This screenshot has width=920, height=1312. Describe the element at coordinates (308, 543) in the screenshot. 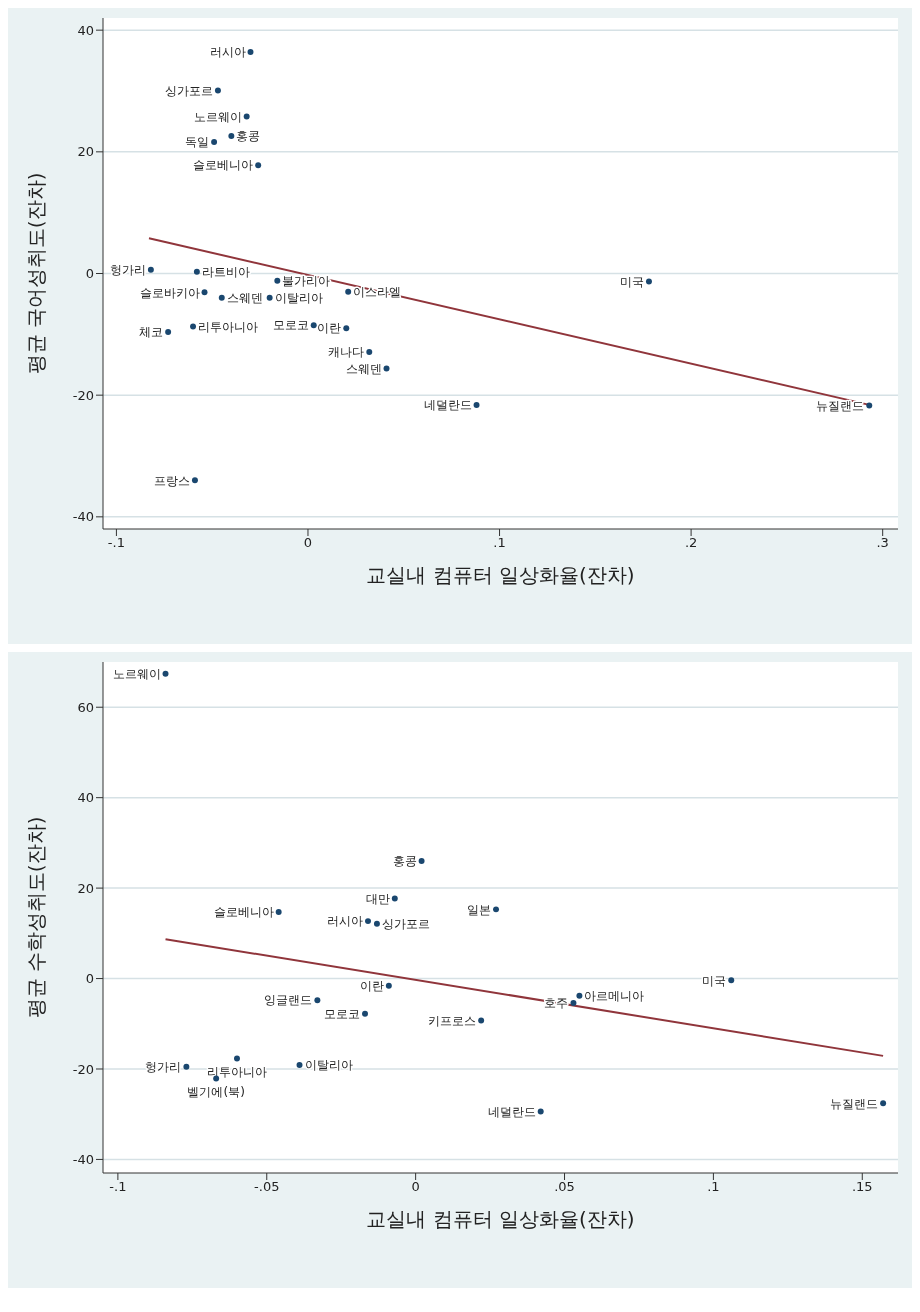

I see `x-tick-label: 0` at that location.